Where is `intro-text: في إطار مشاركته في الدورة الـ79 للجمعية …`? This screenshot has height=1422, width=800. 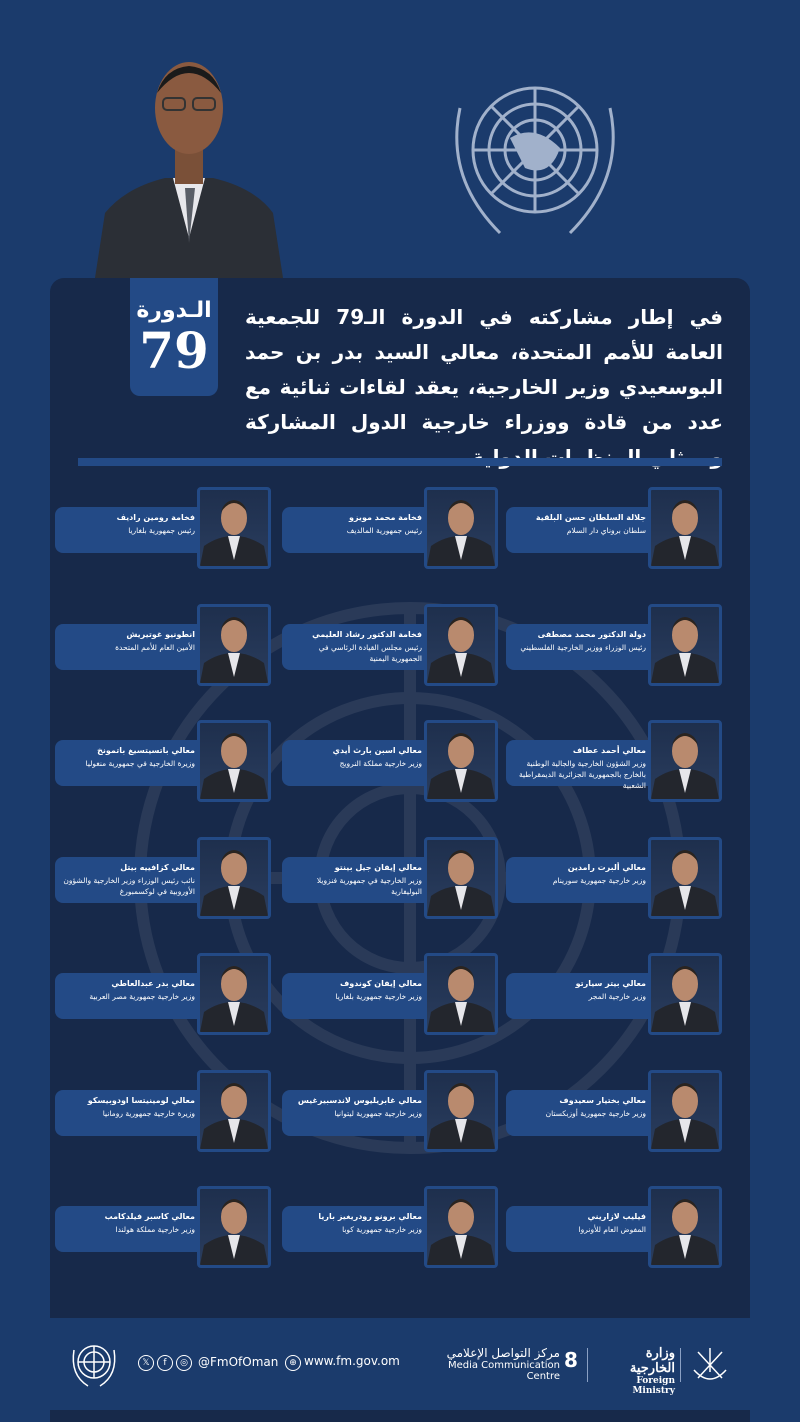
intro-text: في إطار مشاركته في الدورة الـ79 للجمعية … is located at coordinates (484, 387).